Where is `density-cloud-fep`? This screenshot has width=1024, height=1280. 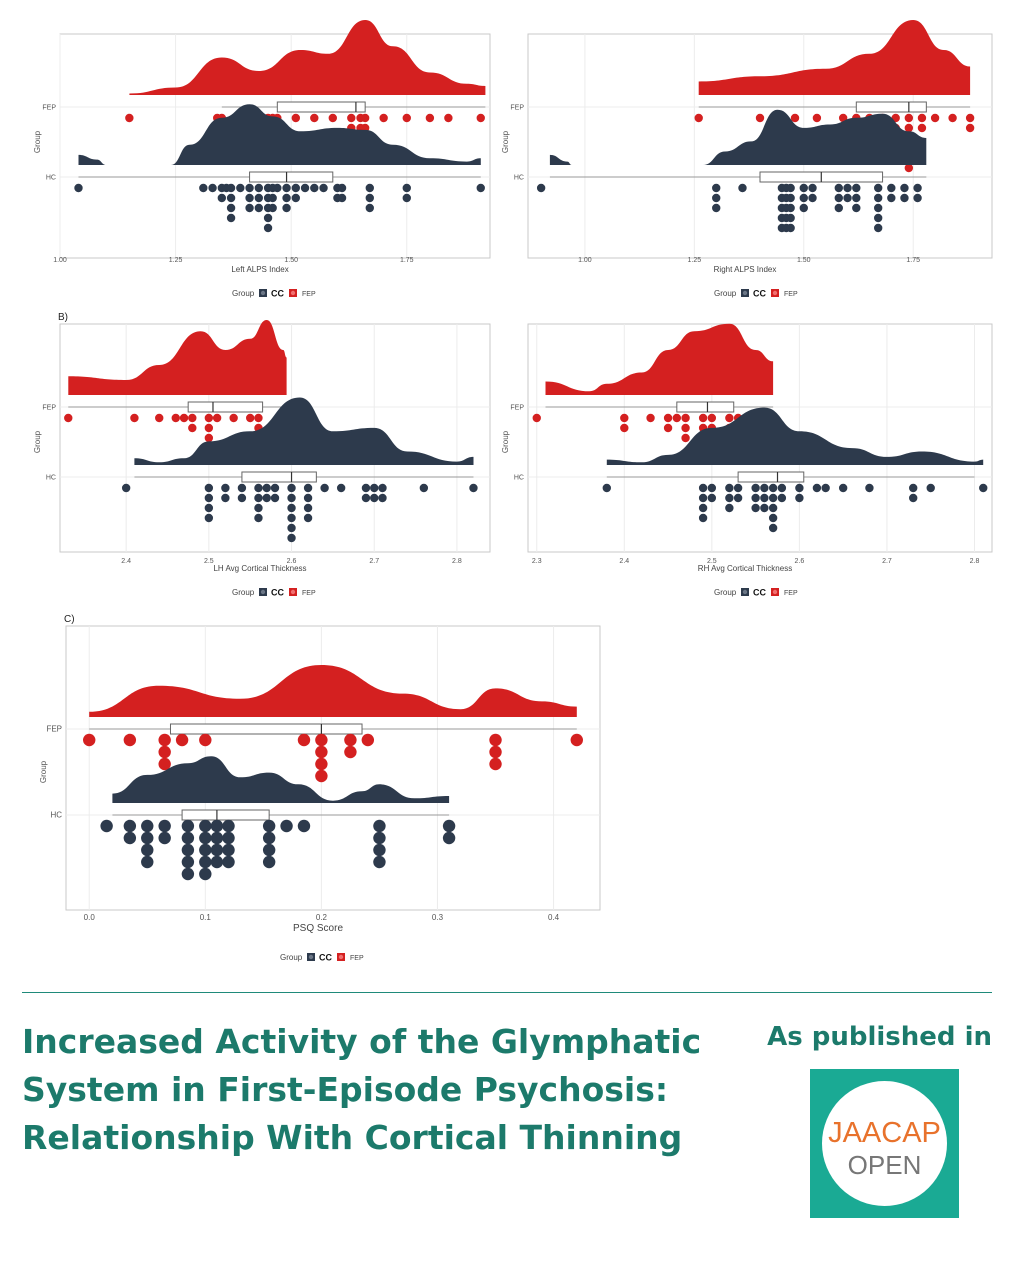
density-cloud-fep is located at coordinates (834, 63).